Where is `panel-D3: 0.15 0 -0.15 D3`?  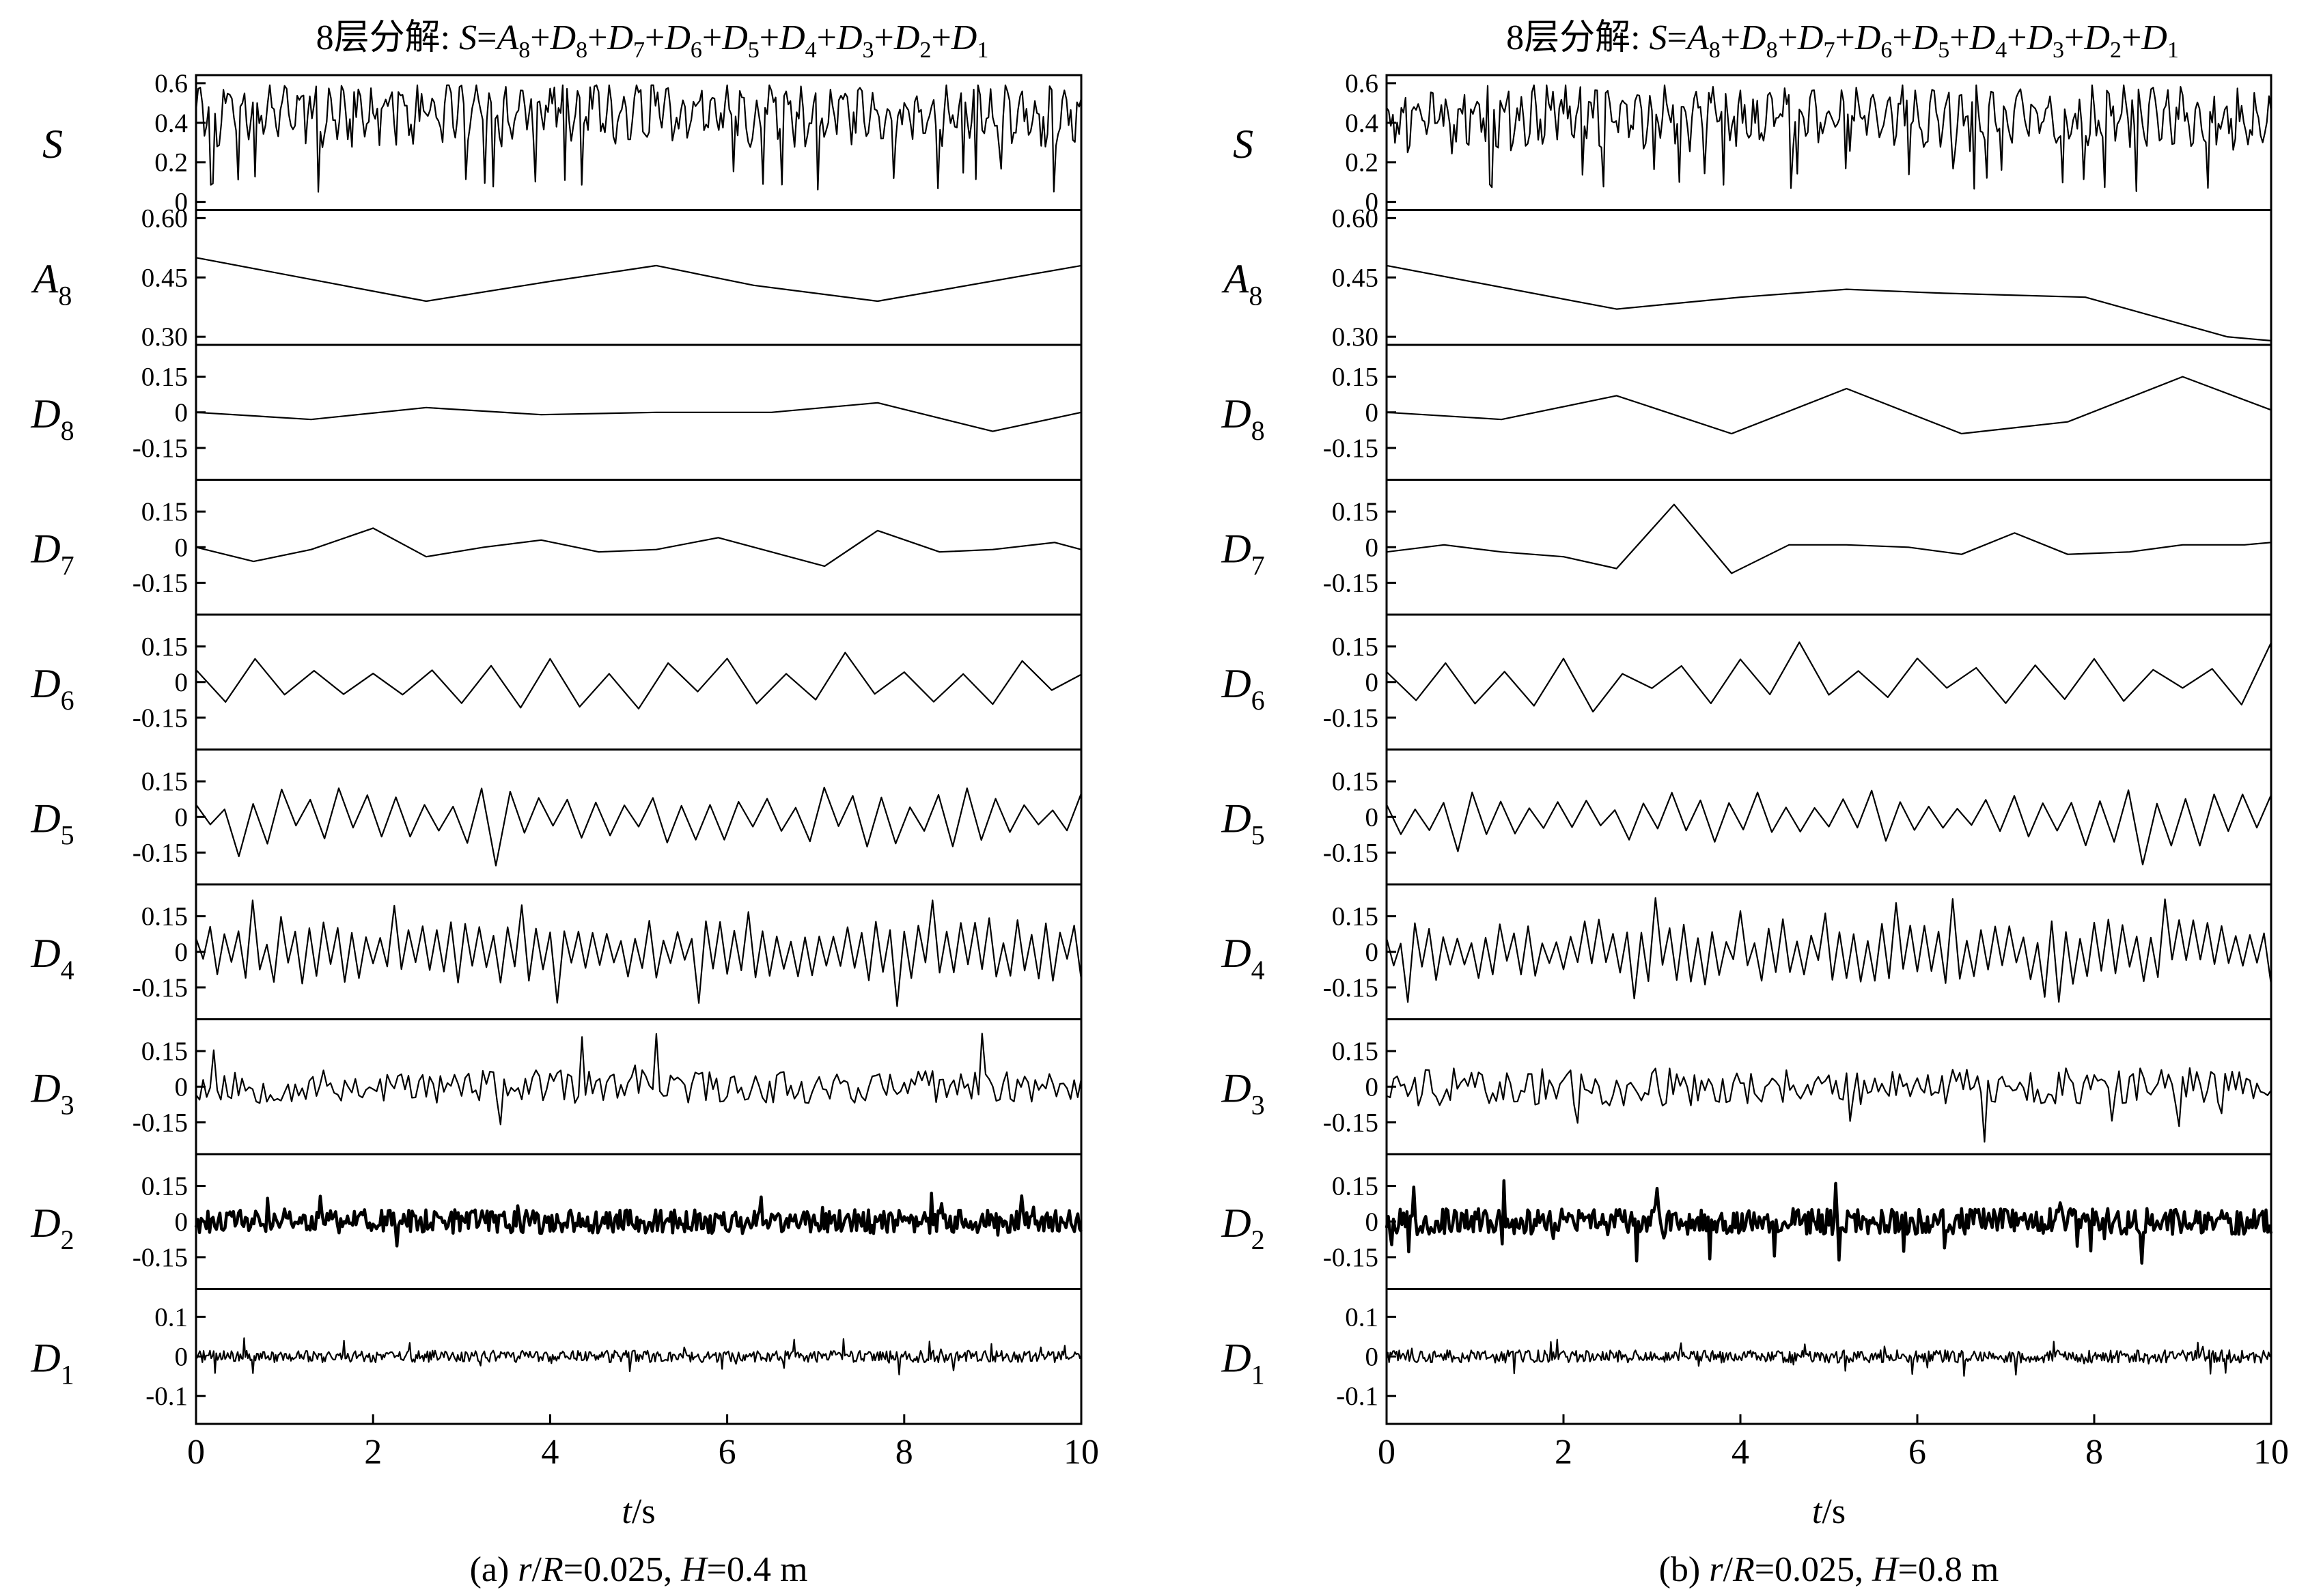 panel-D3: 0.15 0 -0.15 D3 is located at coordinates (1746, 1087).